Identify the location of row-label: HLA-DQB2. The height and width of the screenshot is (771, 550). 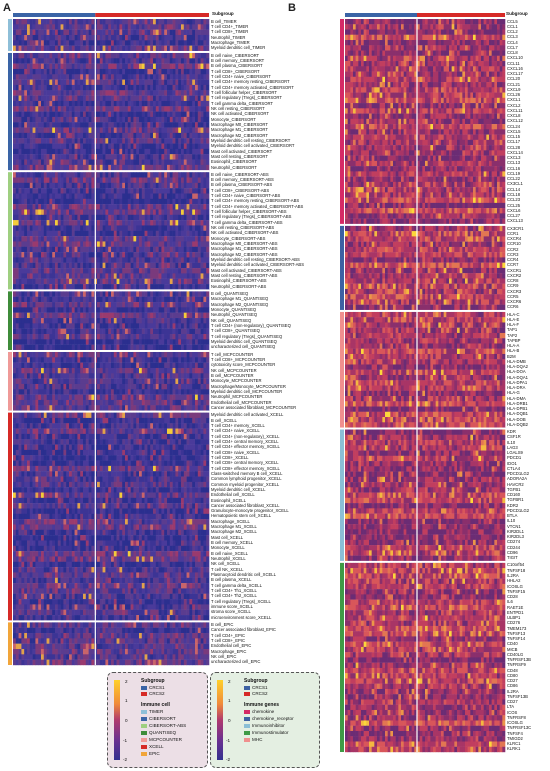
(517, 424).